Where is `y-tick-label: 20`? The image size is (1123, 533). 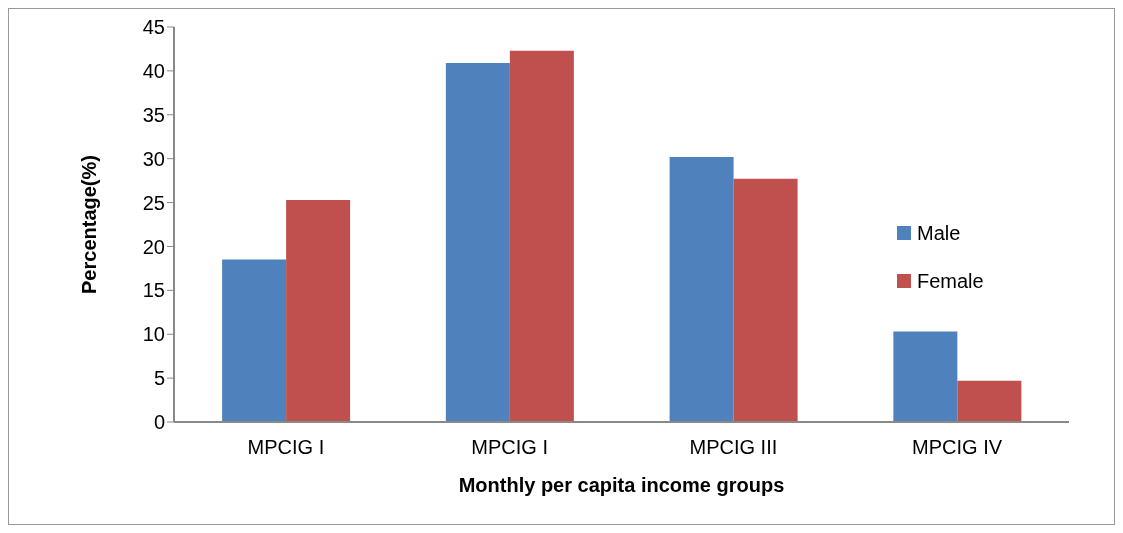
y-tick-label: 20 is located at coordinates (153, 246).